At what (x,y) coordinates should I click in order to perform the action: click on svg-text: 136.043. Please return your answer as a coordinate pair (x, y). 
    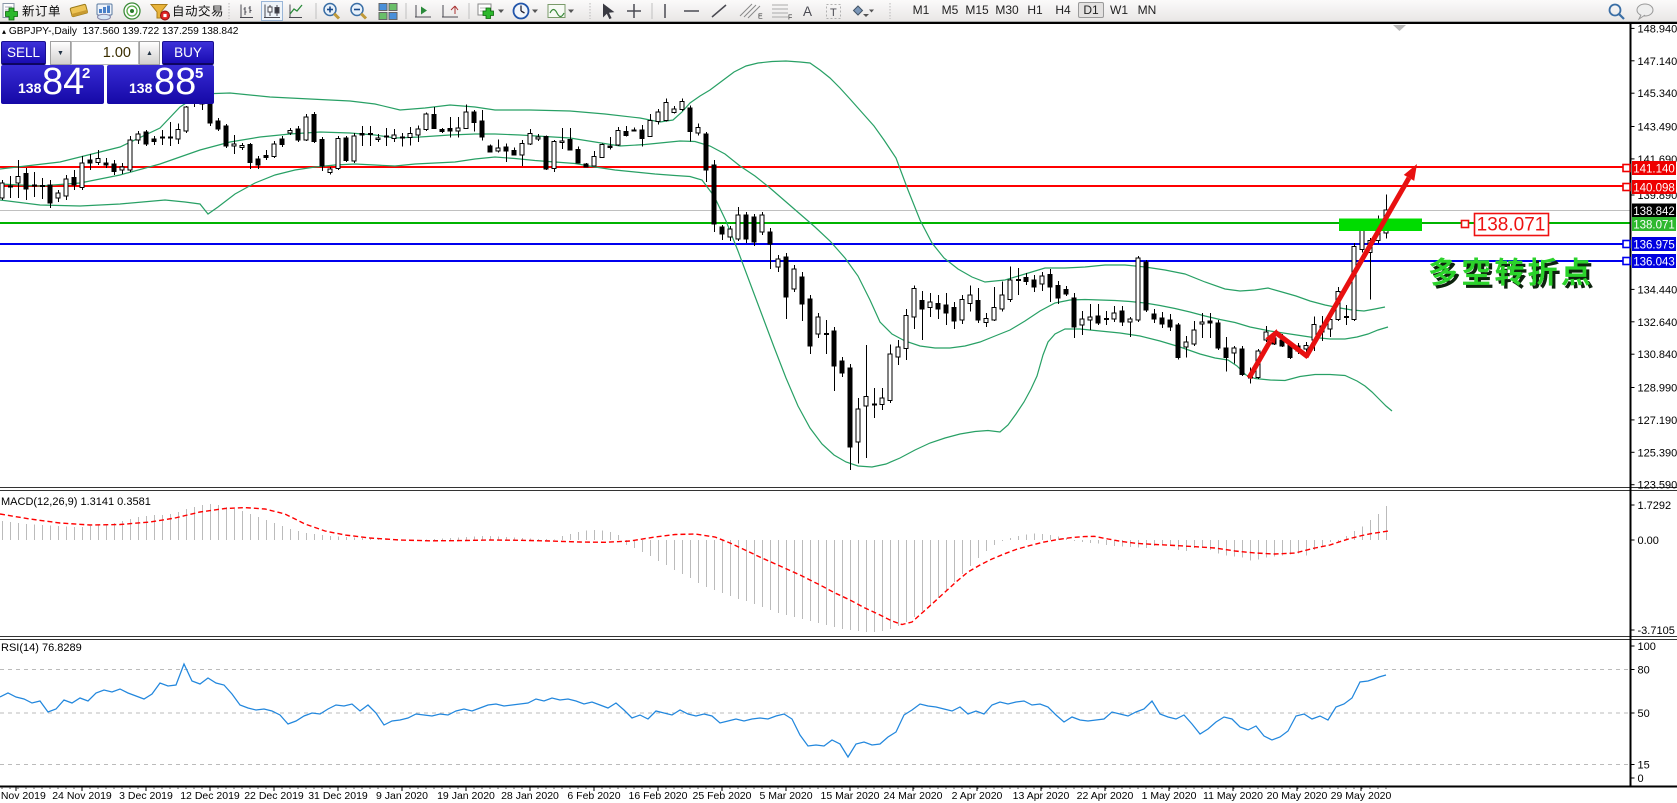
    Looking at the image, I should click on (1654, 263).